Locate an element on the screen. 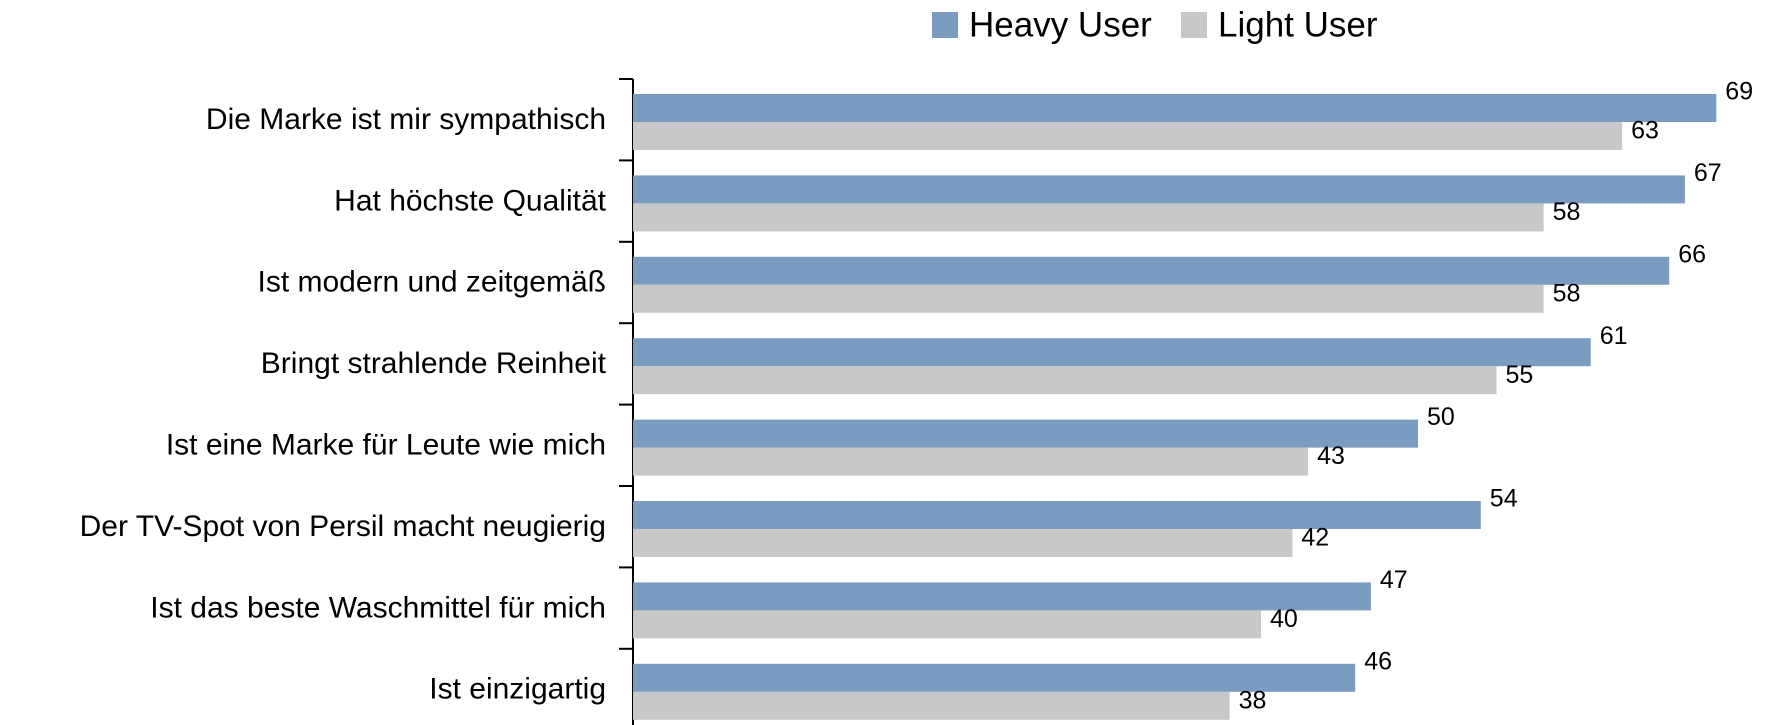  legend-label: Light User is located at coordinates (1298, 24).